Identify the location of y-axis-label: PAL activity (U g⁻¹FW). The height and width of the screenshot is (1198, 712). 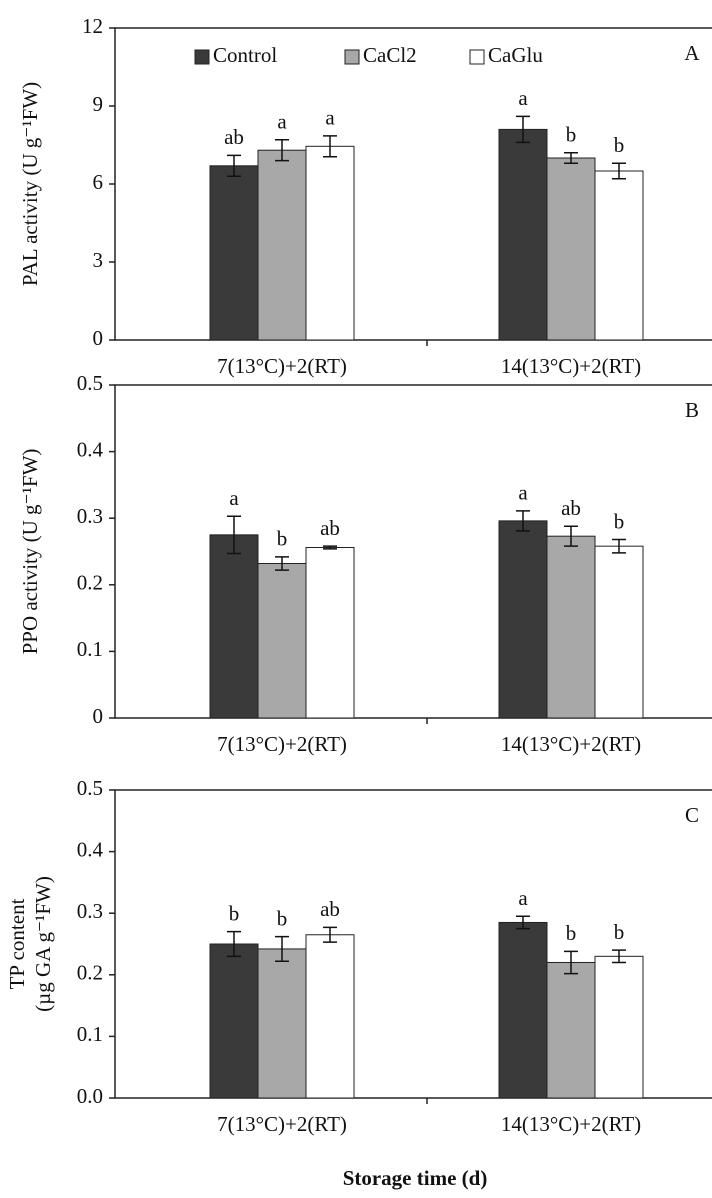
(30, 184).